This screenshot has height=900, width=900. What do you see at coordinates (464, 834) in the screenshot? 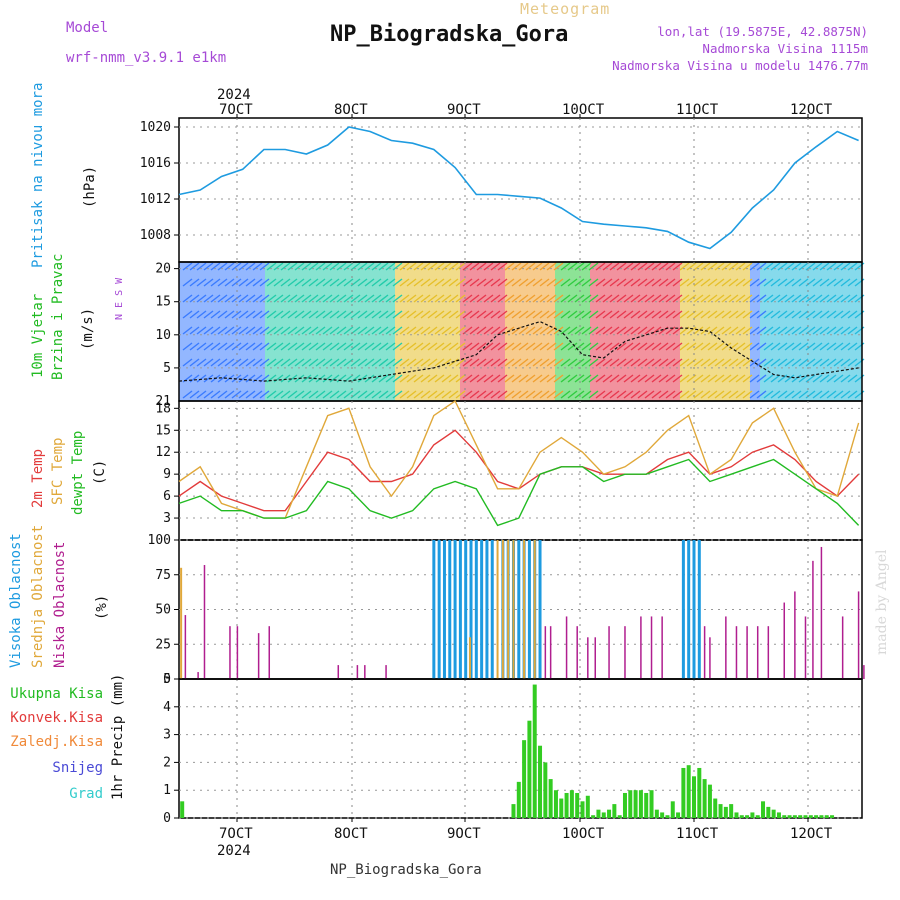
I see `x-tick-label-bottom: 9OCT` at bounding box center [464, 834].